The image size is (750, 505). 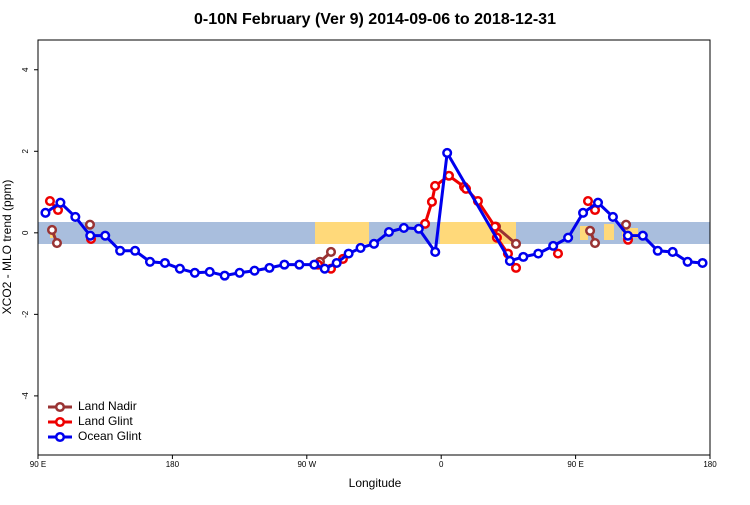 What do you see at coordinates (25, 69) in the screenshot?
I see `y-tick-label: 4` at bounding box center [25, 69].